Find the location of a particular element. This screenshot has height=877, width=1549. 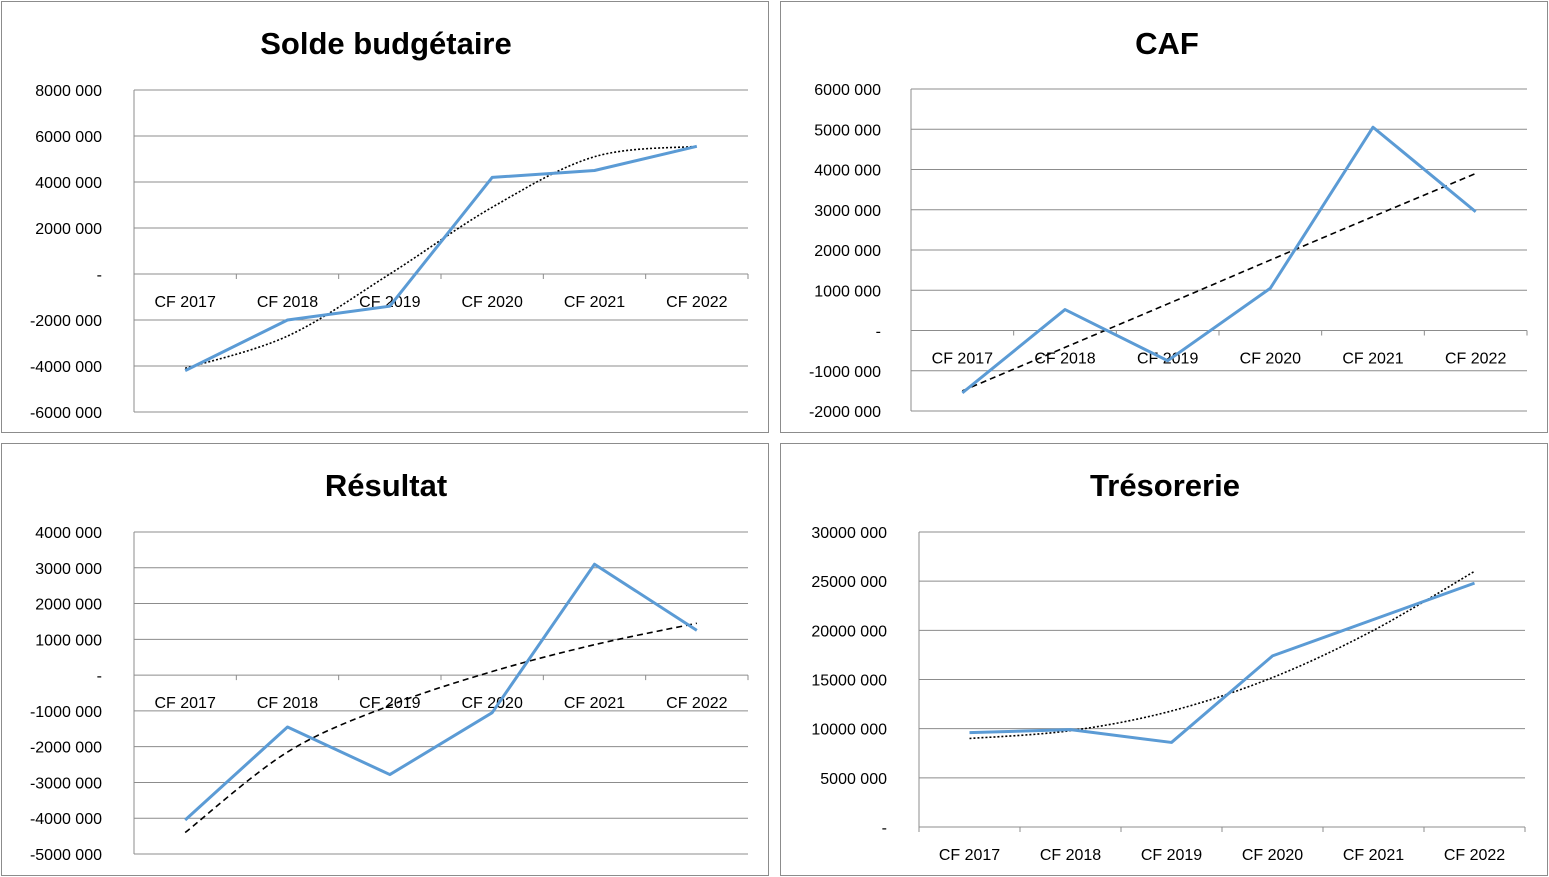

y-tick-label: 15000 000 is located at coordinates (849, 681).